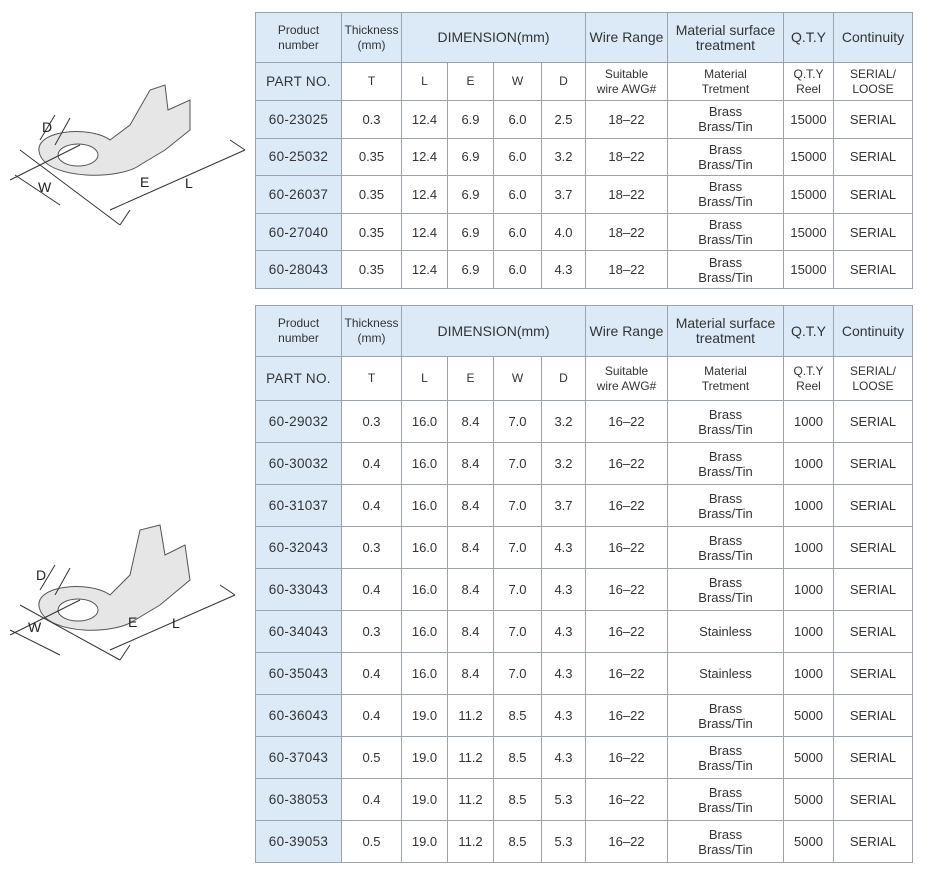 This screenshot has height=882, width=944. Describe the element at coordinates (493, 331) in the screenshot. I see `header-cell: DIMENSION(mm)` at that location.